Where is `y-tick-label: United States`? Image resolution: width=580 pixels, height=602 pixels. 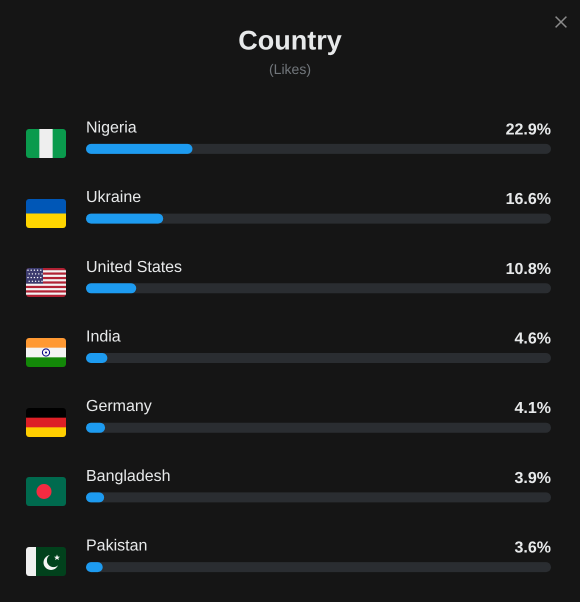 y-tick-label: United States is located at coordinates (134, 267).